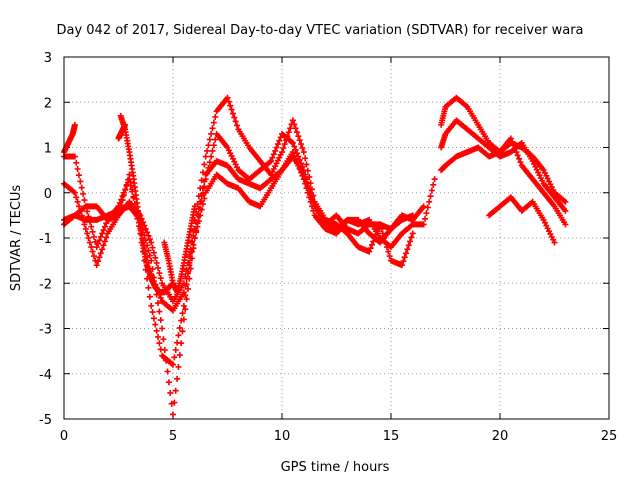  Describe the element at coordinates (48, 103) in the screenshot. I see `y-tick-label-1: 2` at that location.